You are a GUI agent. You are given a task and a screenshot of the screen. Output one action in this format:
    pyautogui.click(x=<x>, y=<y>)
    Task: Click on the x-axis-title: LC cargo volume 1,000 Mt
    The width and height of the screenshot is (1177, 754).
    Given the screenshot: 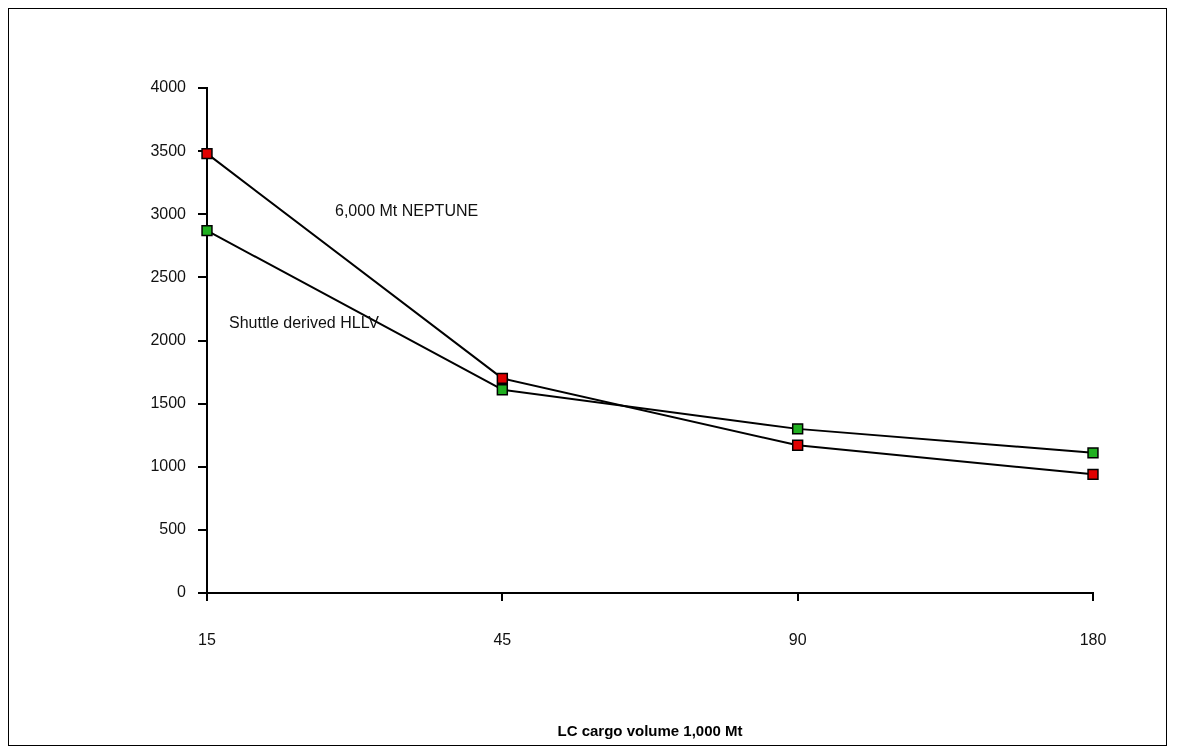 What is the action you would take?
    pyautogui.click(x=650, y=731)
    